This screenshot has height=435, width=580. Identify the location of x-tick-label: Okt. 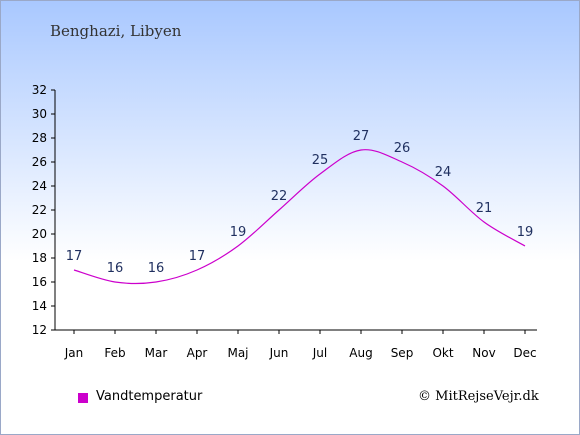
(442, 353).